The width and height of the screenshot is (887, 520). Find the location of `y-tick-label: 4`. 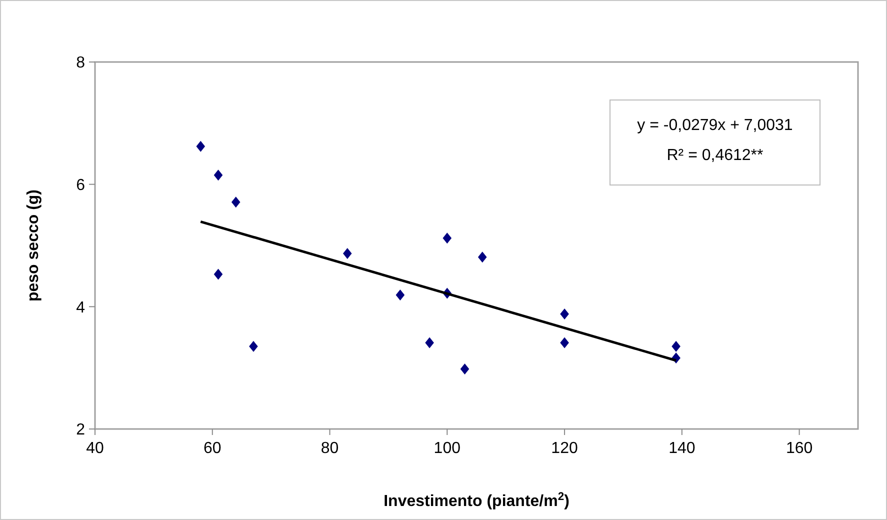

y-tick-label: 4 is located at coordinates (81, 307).